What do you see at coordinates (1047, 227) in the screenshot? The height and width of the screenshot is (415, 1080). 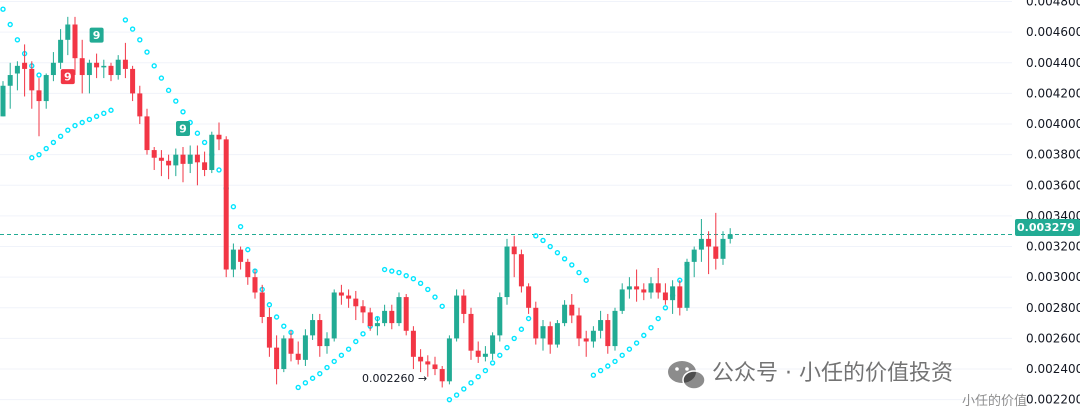 I see `last-price-badge` at bounding box center [1047, 227].